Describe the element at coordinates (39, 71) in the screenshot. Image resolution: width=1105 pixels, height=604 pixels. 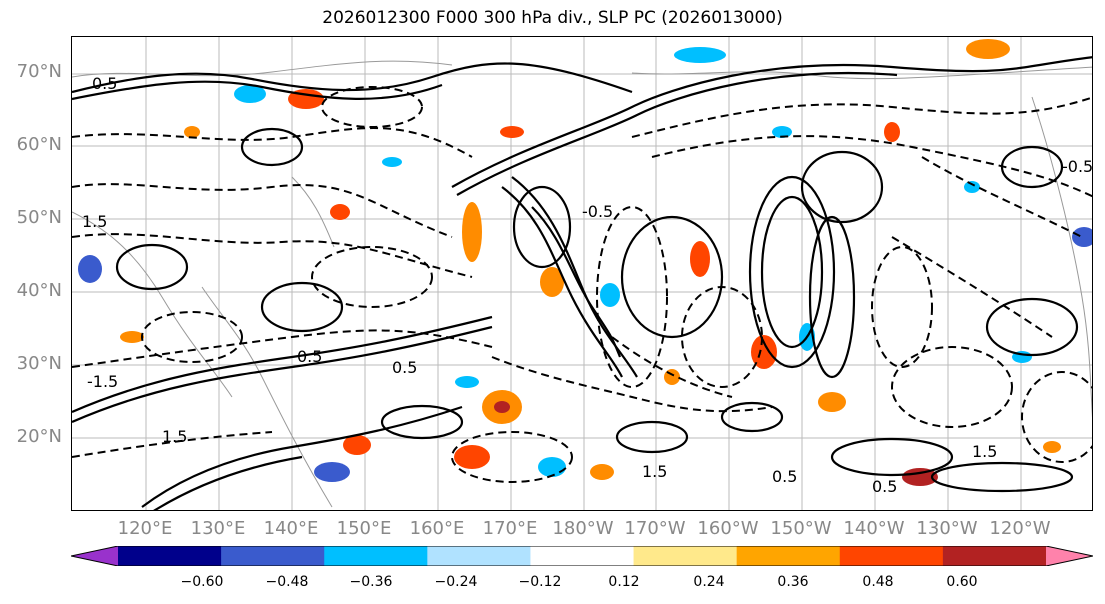
I see `lat-label-70n: 70°N` at that location.